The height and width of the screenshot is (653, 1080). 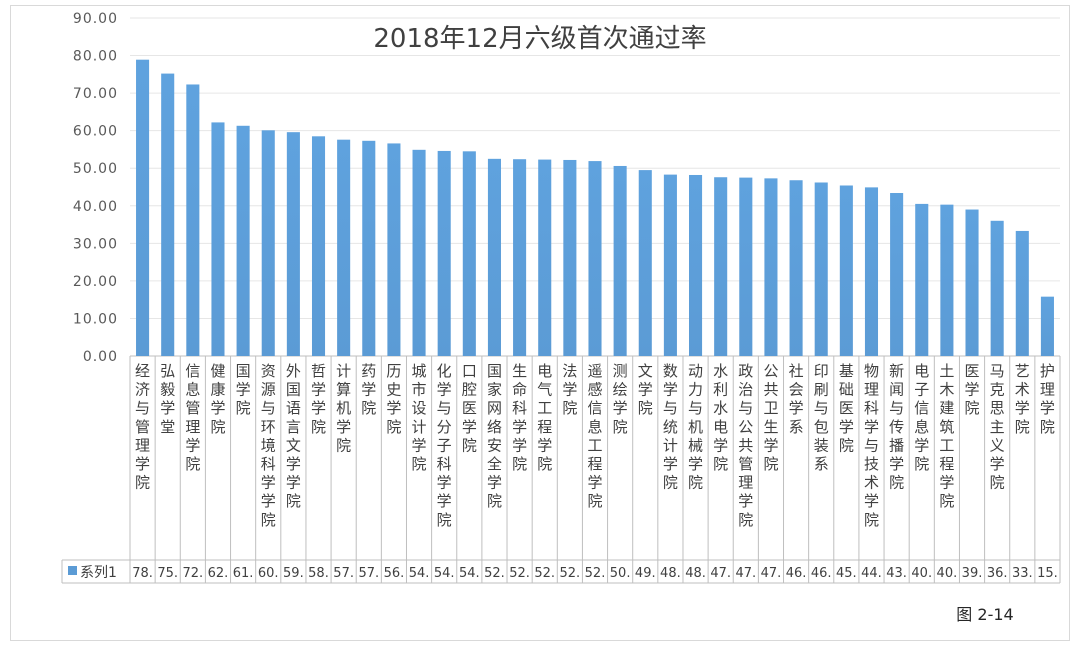 What do you see at coordinates (393, 399) in the screenshot?
I see `category-label: 历史学院` at bounding box center [393, 399].